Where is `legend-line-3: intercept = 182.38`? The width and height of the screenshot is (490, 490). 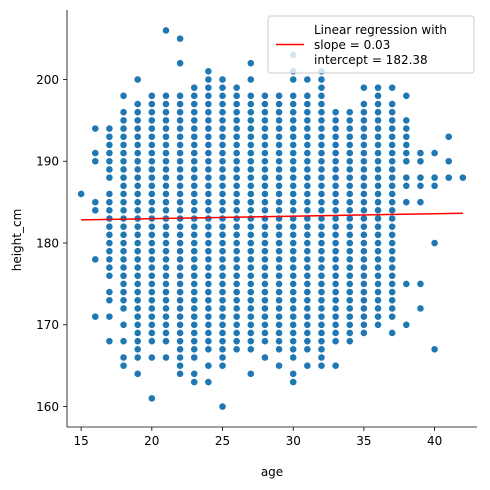
legend-line-3: intercept = 182.38 is located at coordinates (371, 60).